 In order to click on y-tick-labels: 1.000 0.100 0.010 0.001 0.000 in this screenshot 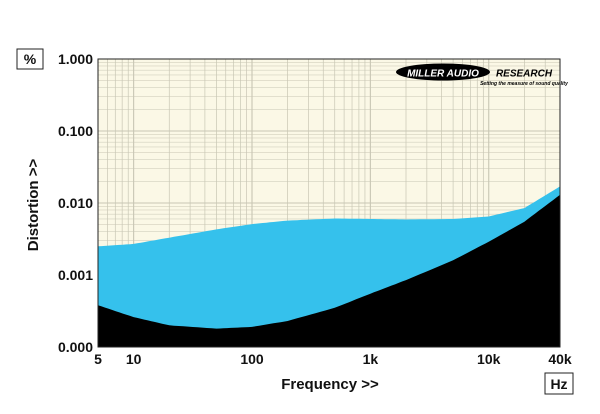, I will do `click(75, 203)`.